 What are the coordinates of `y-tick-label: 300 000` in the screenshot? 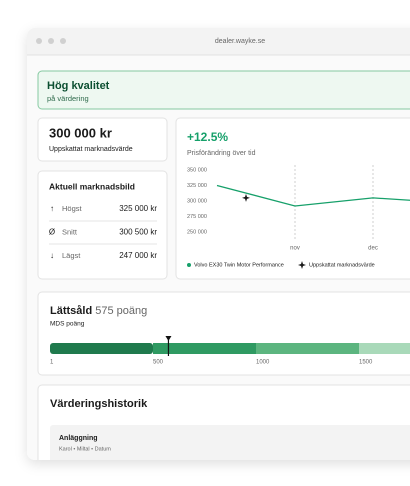 It's located at (197, 201).